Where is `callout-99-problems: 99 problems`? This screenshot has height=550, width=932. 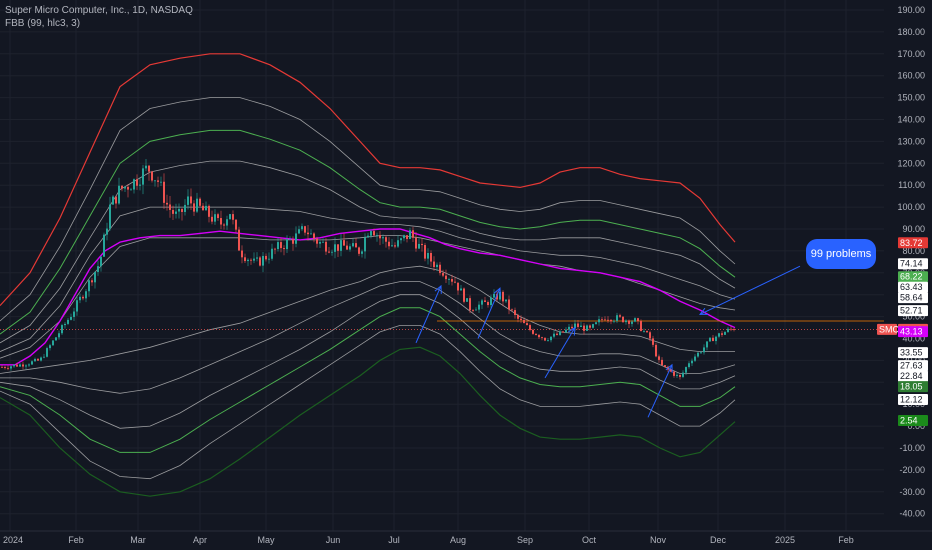
callout-99-problems: 99 problems is located at coordinates (841, 254).